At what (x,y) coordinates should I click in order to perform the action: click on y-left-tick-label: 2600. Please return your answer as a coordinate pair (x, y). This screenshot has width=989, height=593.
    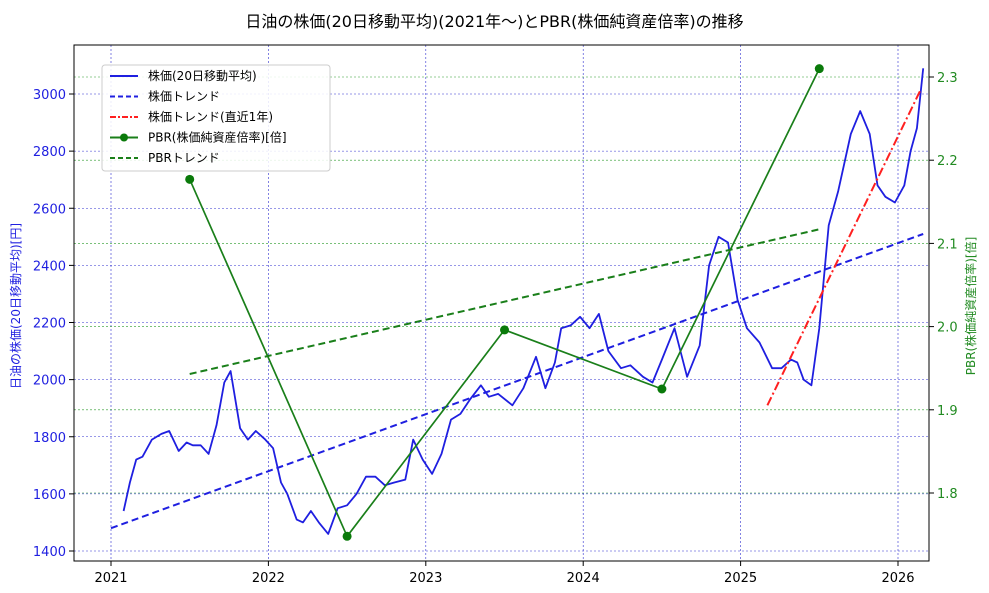
    Looking at the image, I should click on (49, 209).